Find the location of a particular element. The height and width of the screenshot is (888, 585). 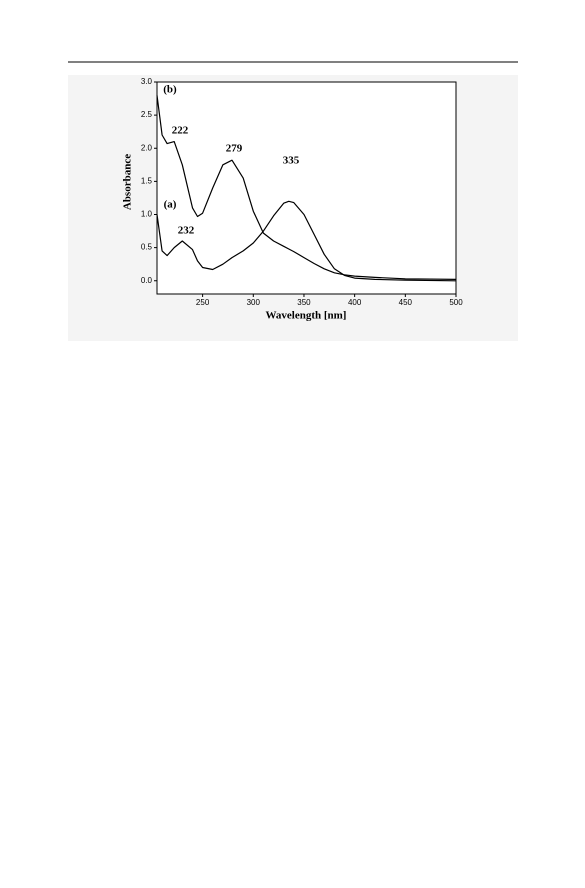

y-tick-label: 1.5 is located at coordinates (147, 180).